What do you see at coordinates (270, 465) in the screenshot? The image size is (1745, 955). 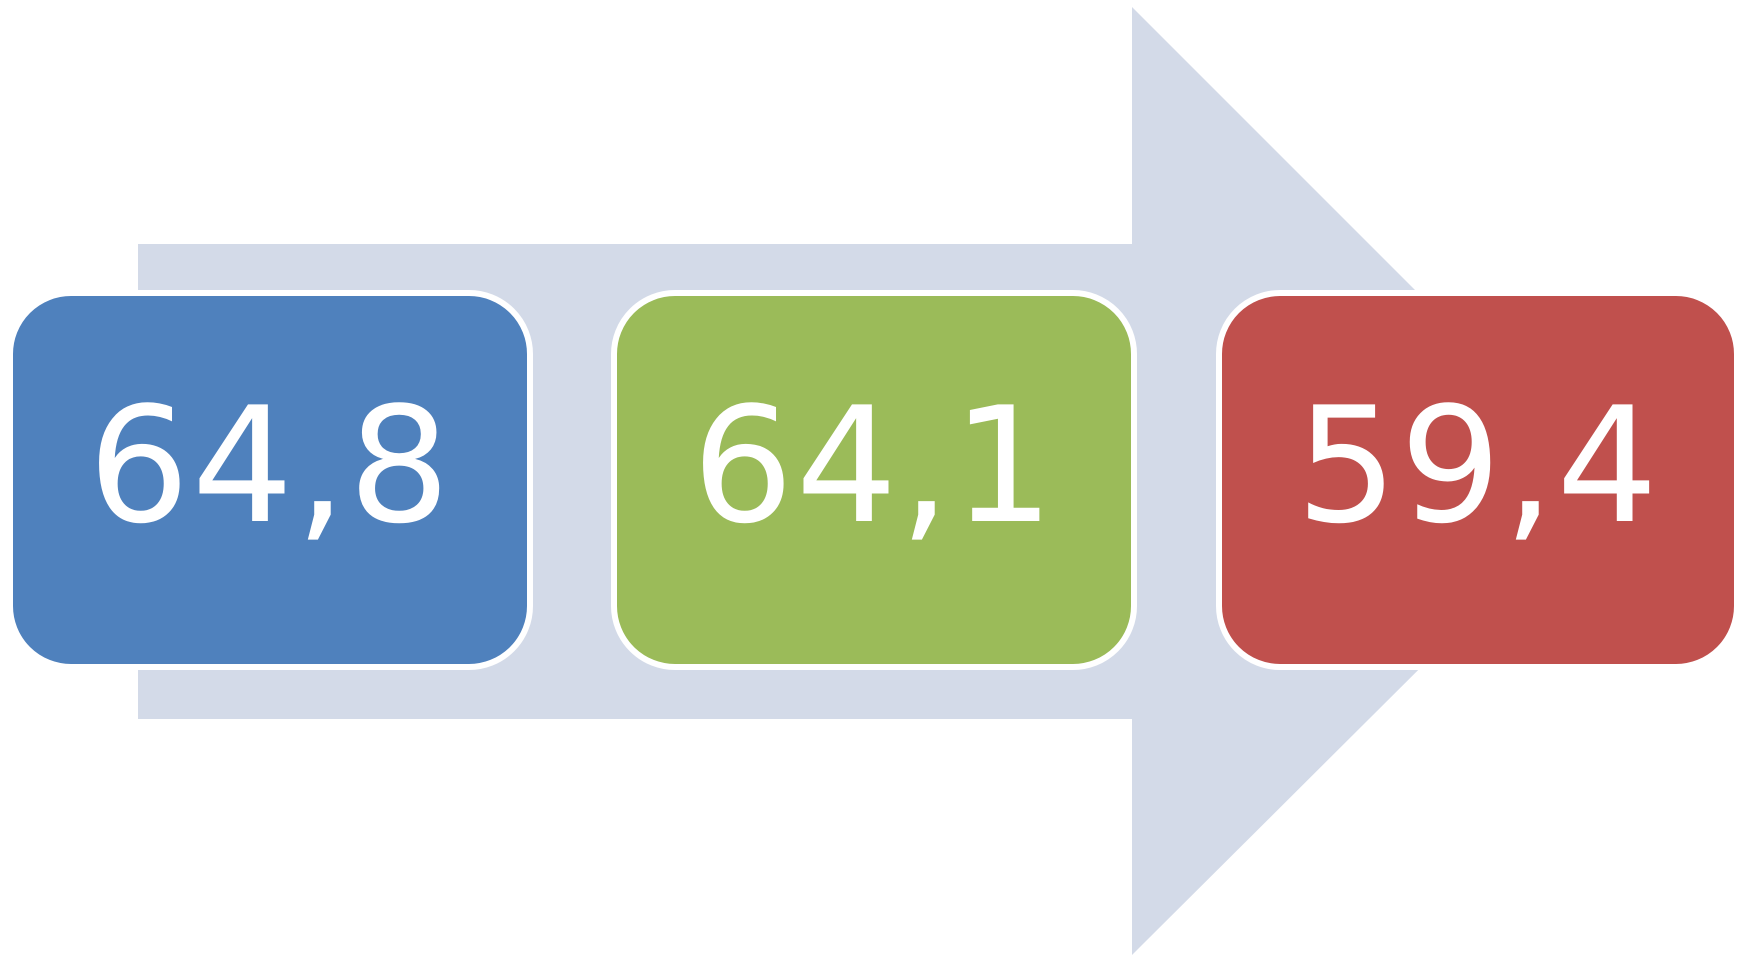 I see `value-text-1: 64,8` at bounding box center [270, 465].